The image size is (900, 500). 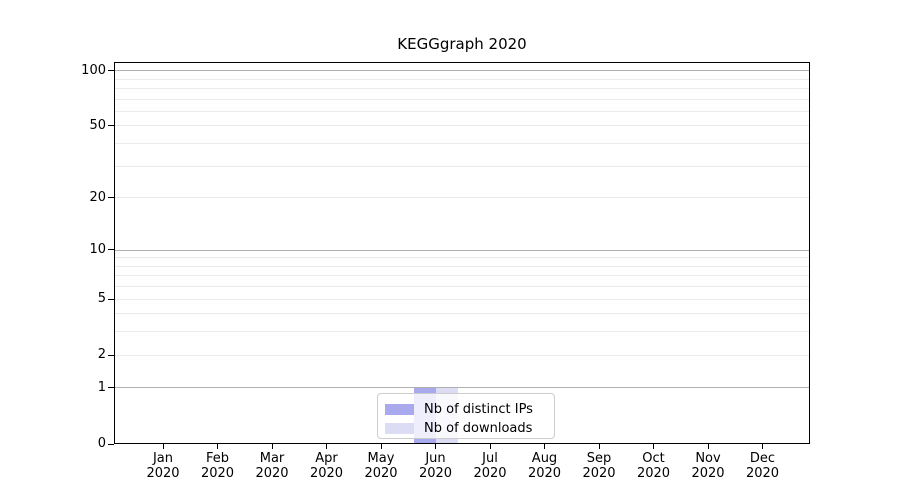 I want to click on x-tick-month: May, so click(x=381, y=458).